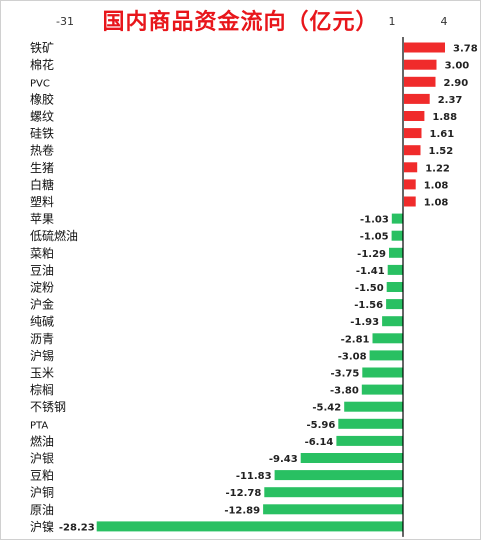 The image size is (481, 540). I want to click on data-label: -5.96, so click(320, 425).